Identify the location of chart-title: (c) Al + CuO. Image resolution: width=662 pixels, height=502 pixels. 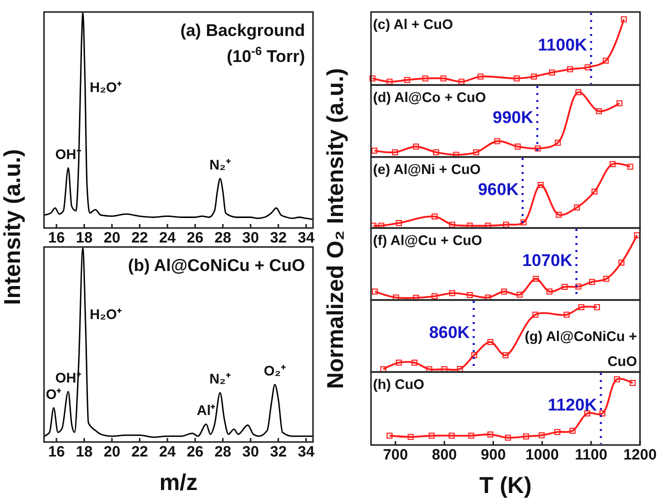
(413, 24).